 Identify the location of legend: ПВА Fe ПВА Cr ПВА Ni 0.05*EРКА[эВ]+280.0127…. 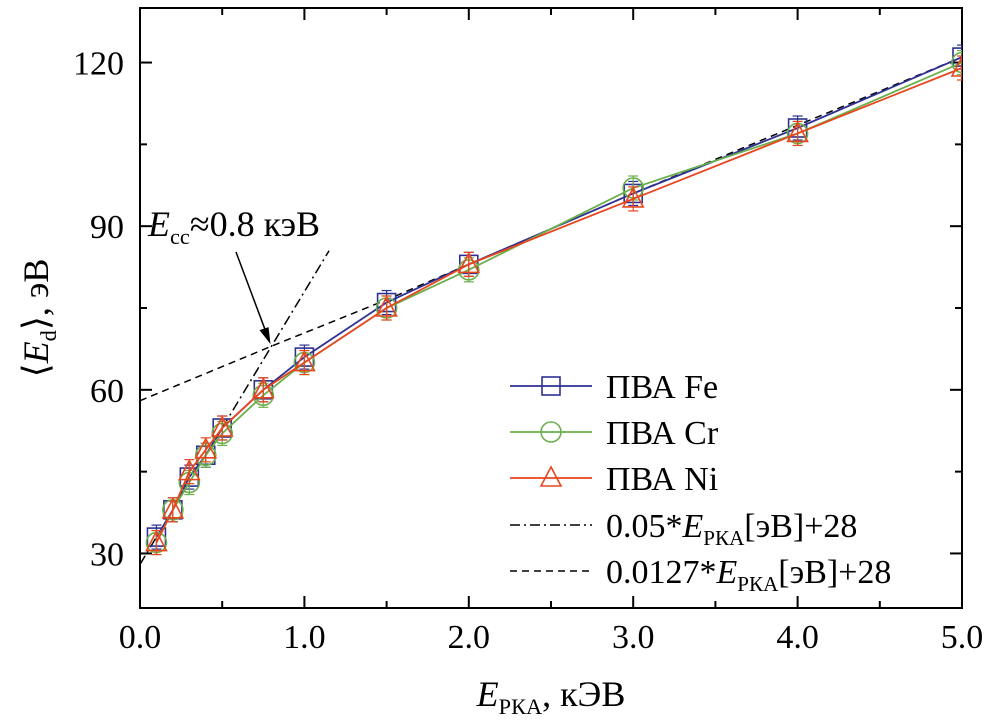
(700, 482).